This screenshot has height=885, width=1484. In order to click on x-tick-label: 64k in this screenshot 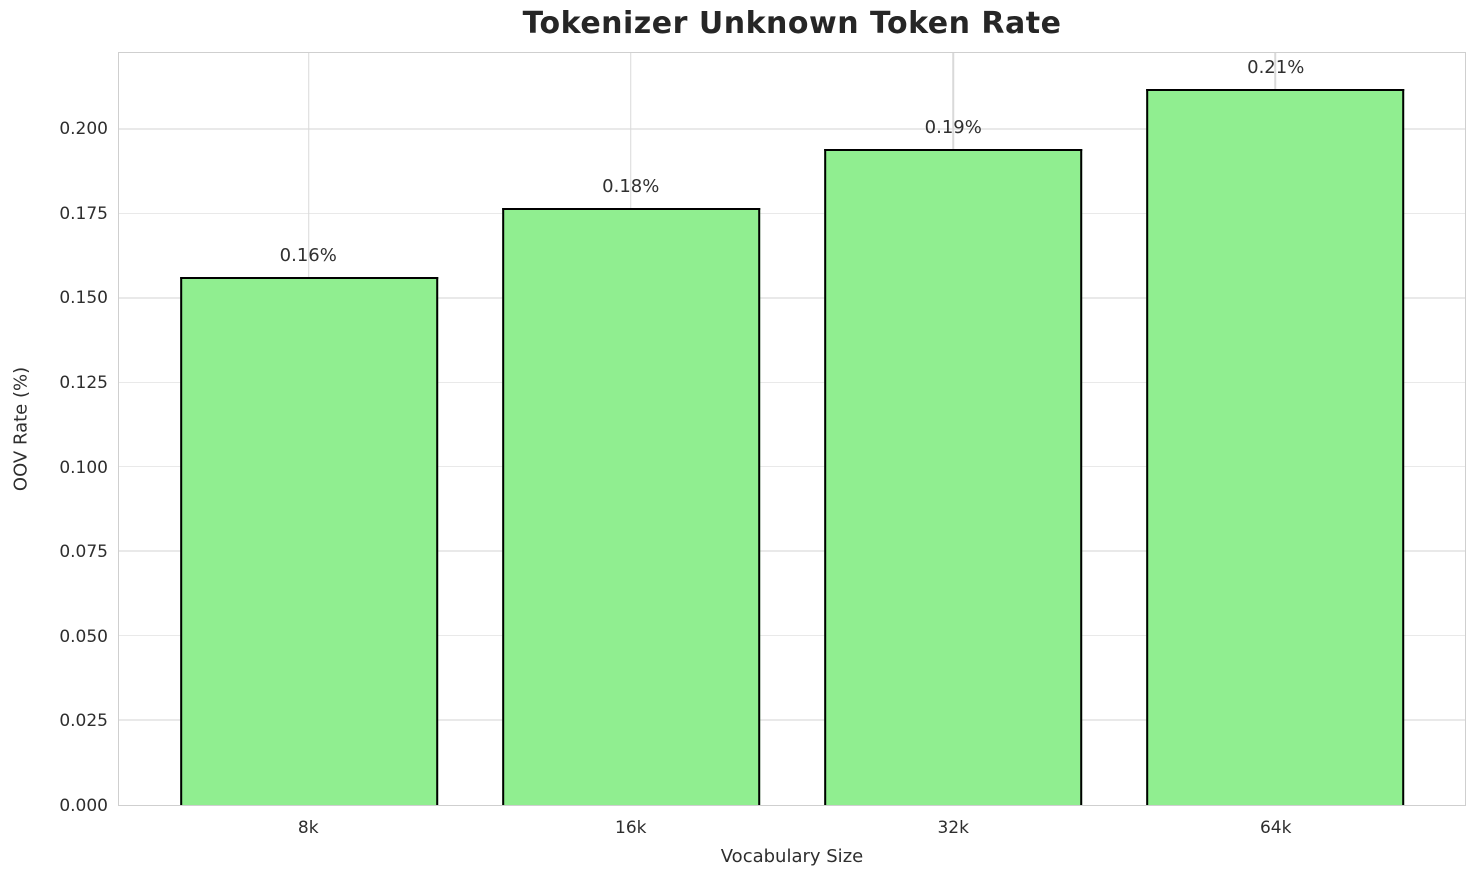, I will do `click(1275, 828)`.